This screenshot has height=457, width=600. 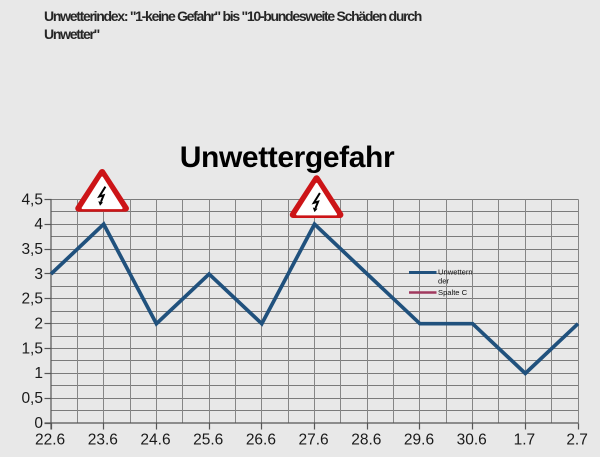 I want to click on svg-text: 1,5, so click(x=32, y=348).